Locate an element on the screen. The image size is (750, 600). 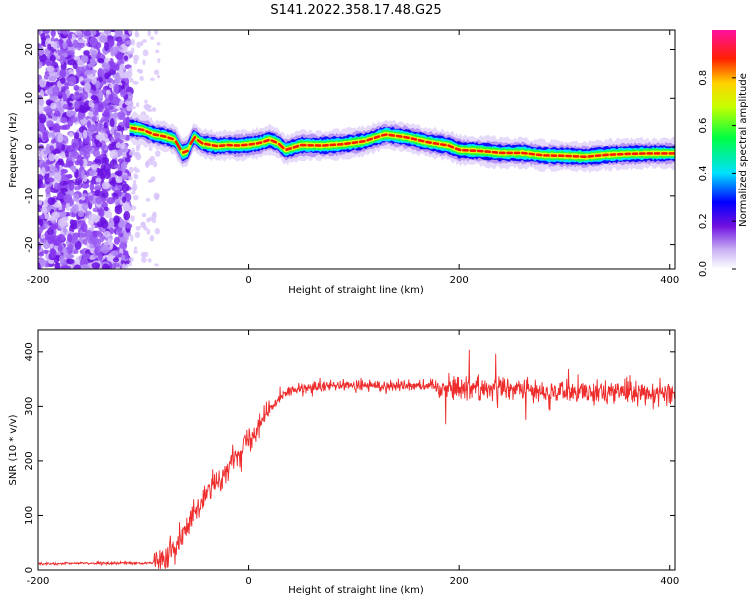
spectrogram-ytick-label: 10 is located at coordinates (29, 98).